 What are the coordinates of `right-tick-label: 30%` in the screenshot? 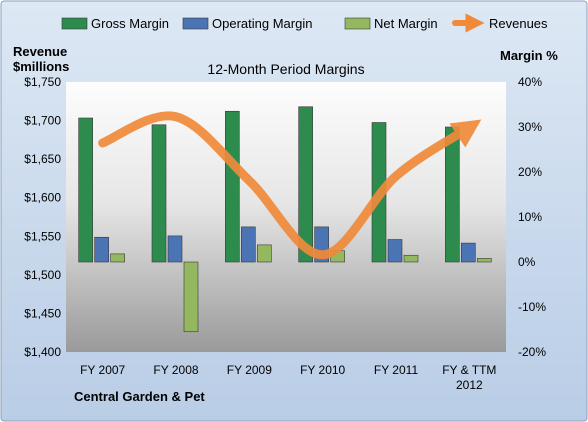 It's located at (530, 127).